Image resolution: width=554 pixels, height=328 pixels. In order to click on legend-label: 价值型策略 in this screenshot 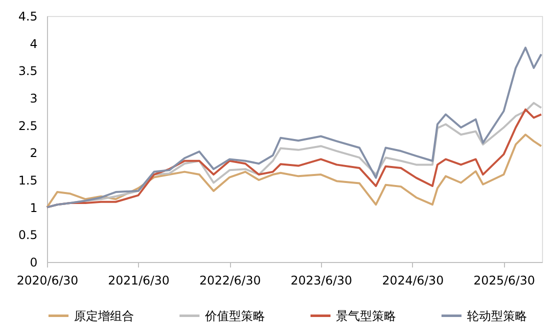, I will do `click(234, 315)`.